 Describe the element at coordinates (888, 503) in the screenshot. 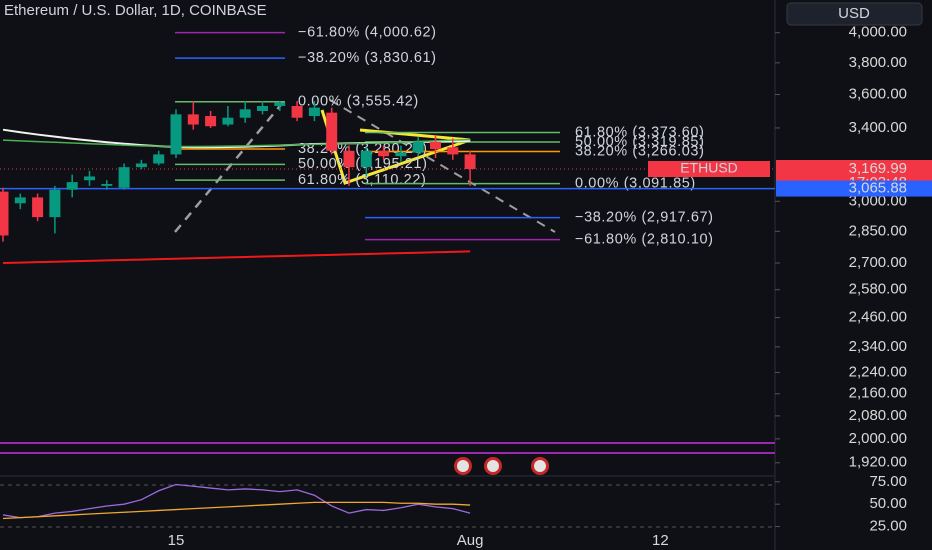

I see `rsi-tick-label: 50.00` at that location.